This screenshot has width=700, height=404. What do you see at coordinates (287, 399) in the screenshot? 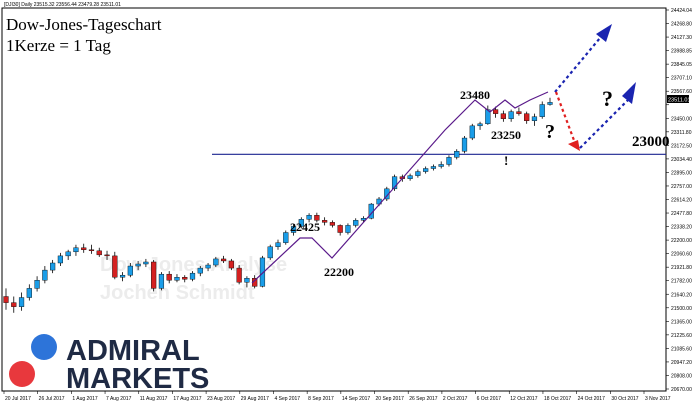
I see `x-tick-label: 4 Sep 2017` at bounding box center [287, 399].